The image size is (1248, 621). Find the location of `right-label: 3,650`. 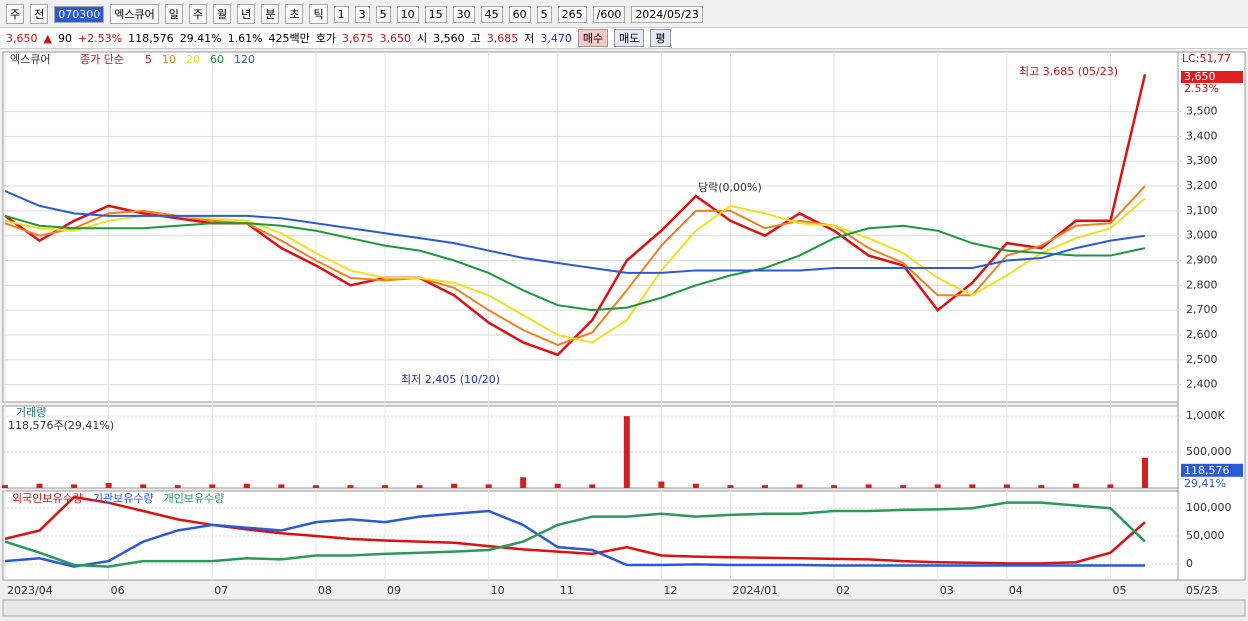

right-label: 3,650 is located at coordinates (1200, 76).